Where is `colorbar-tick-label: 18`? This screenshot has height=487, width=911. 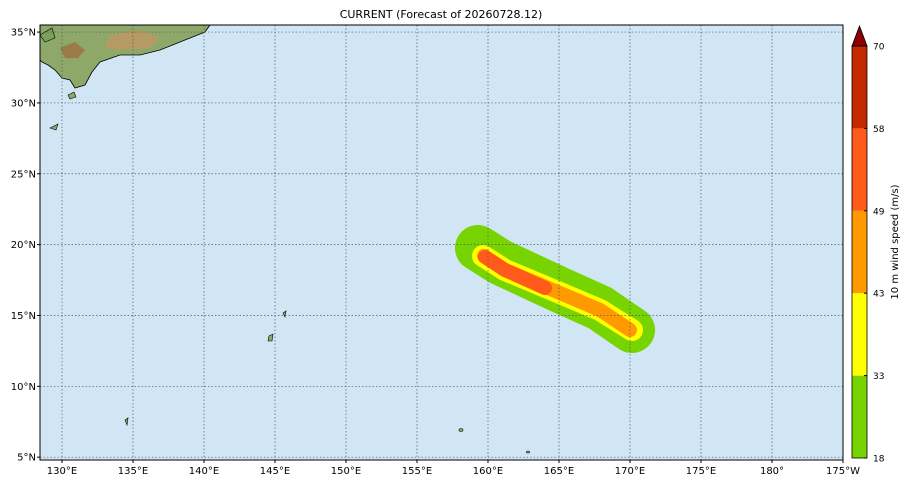 colorbar-tick-label: 18 is located at coordinates (879, 460).